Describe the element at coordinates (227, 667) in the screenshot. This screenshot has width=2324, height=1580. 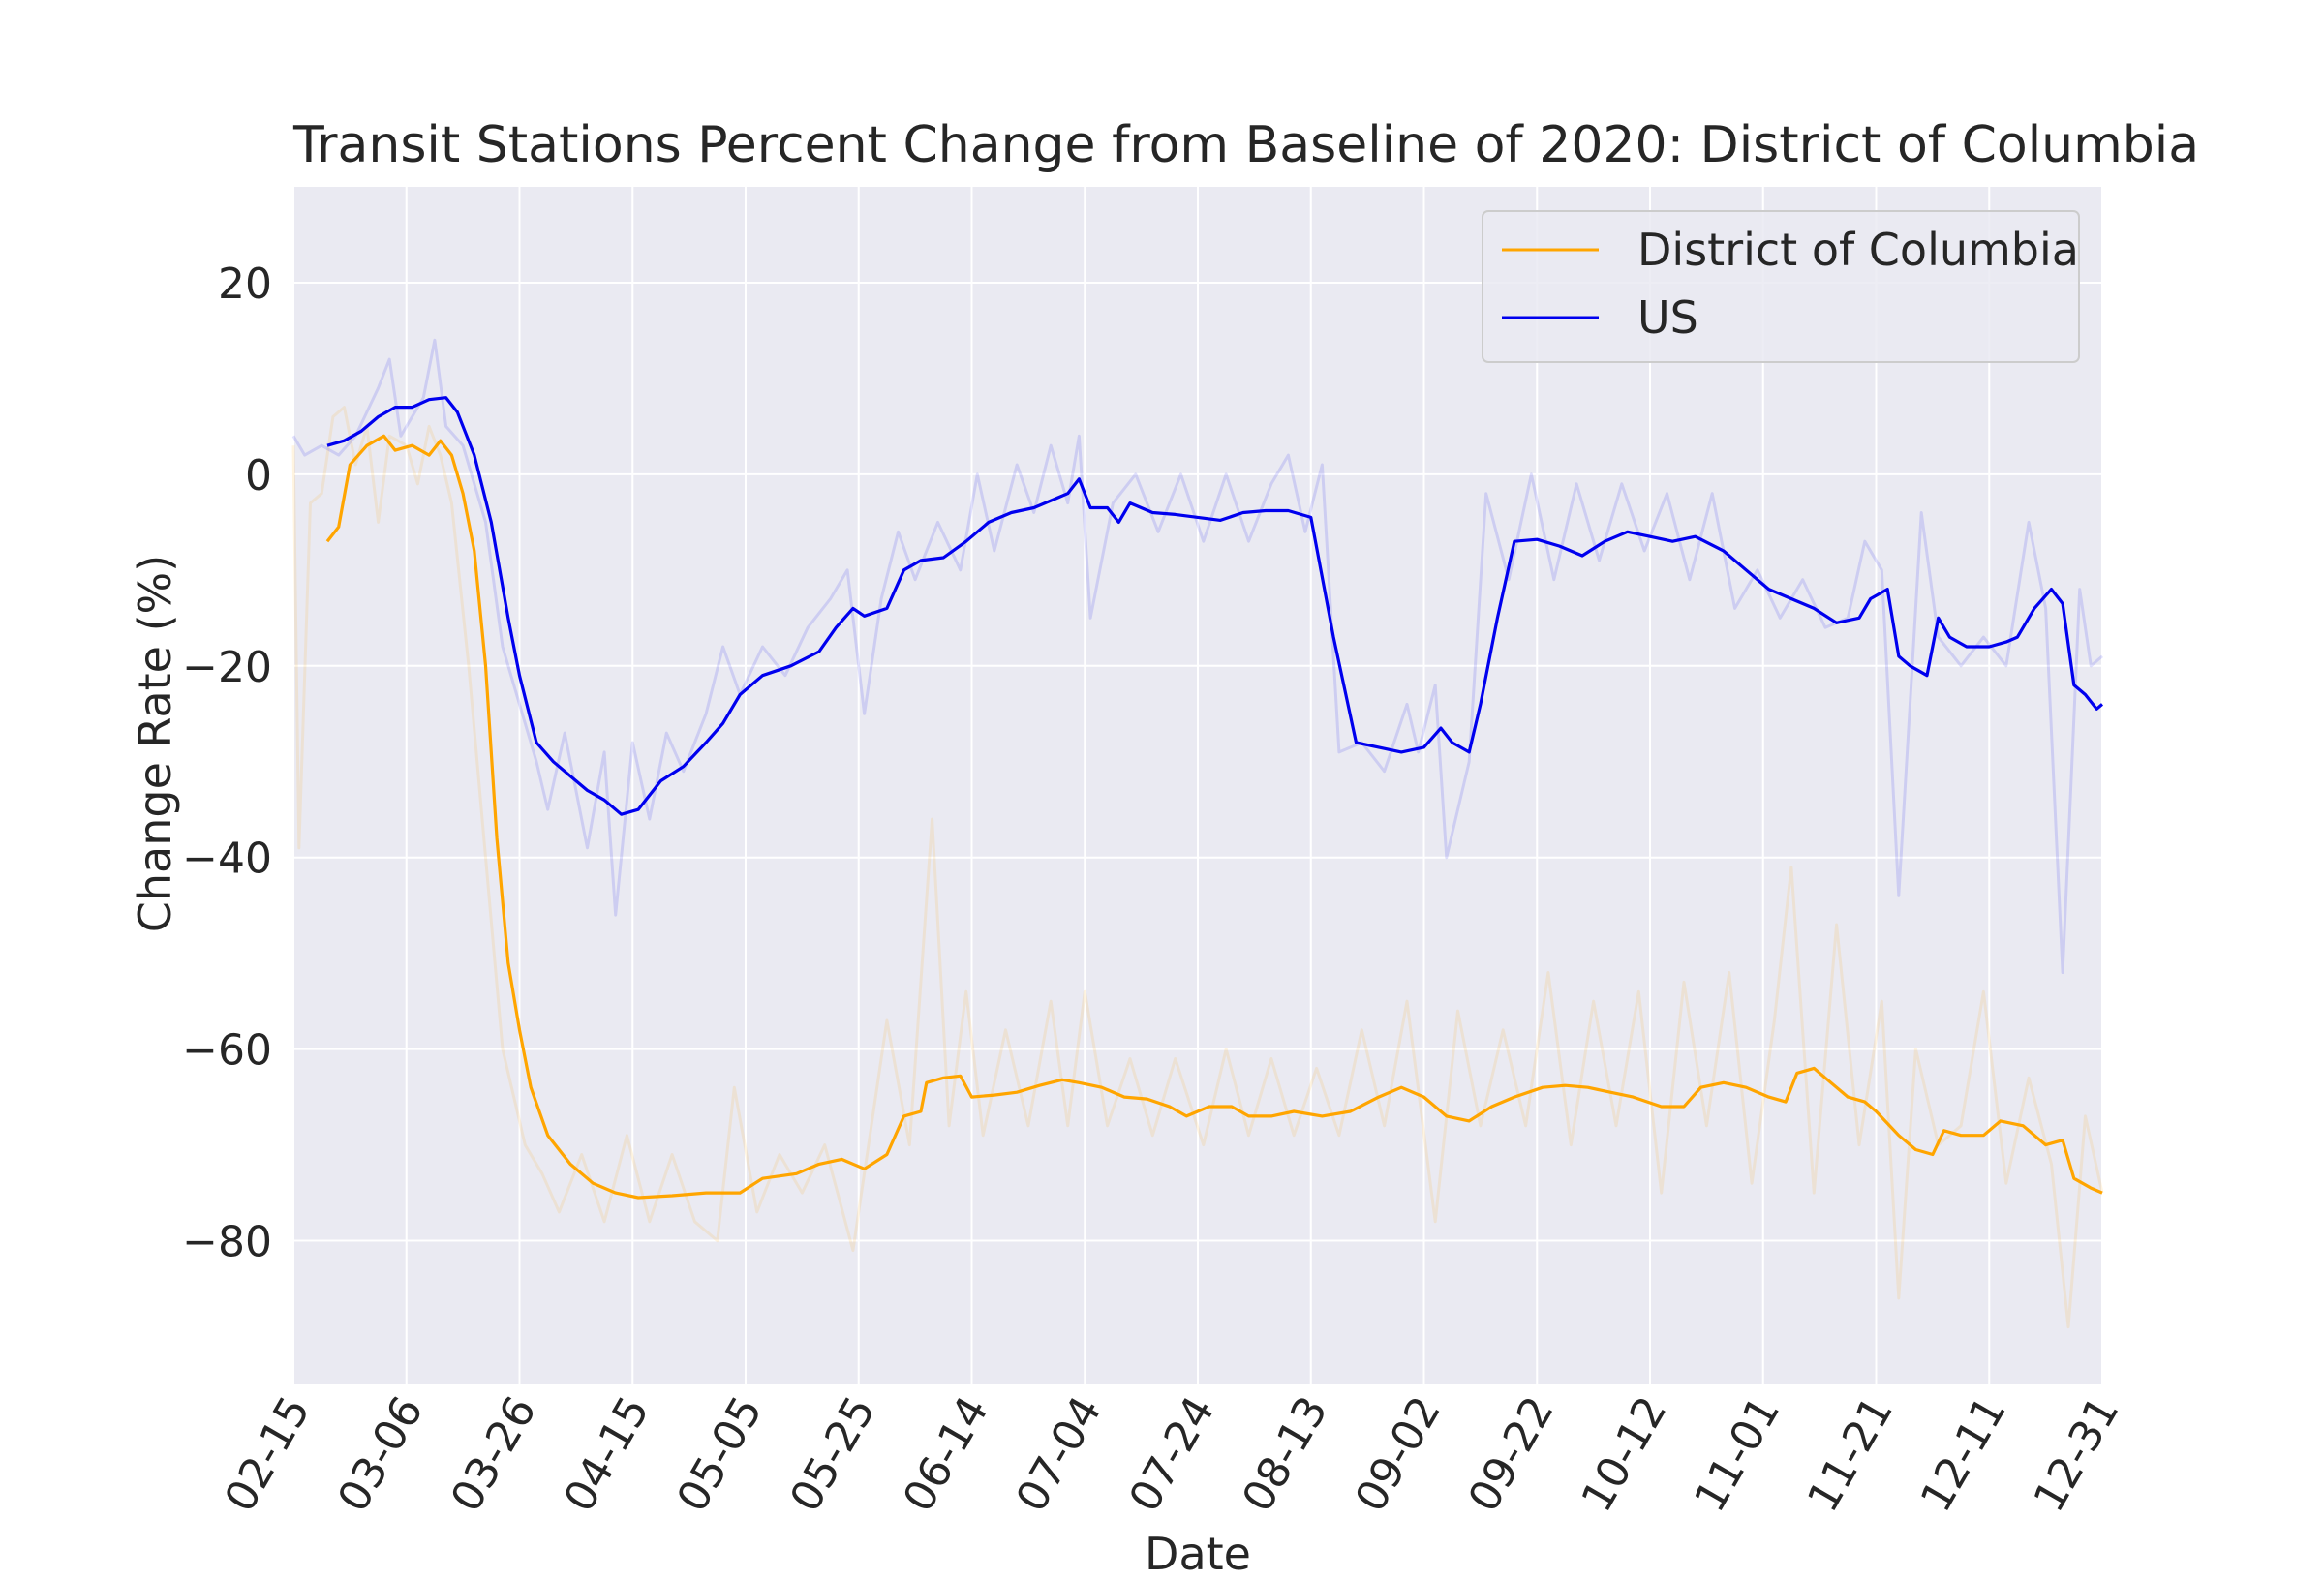
I see `y-tick-label: −20` at that location.